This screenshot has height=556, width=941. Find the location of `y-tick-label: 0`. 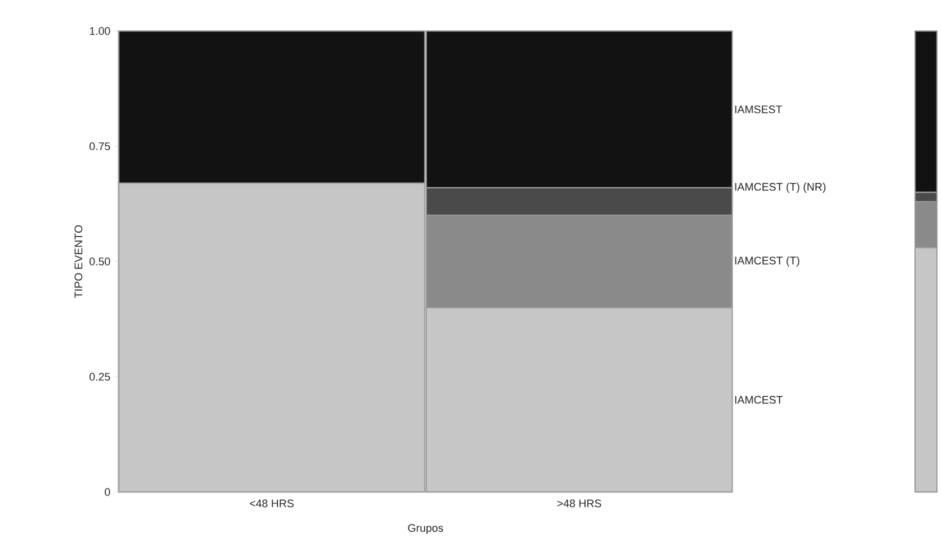

y-tick-label: 0 is located at coordinates (107, 492).